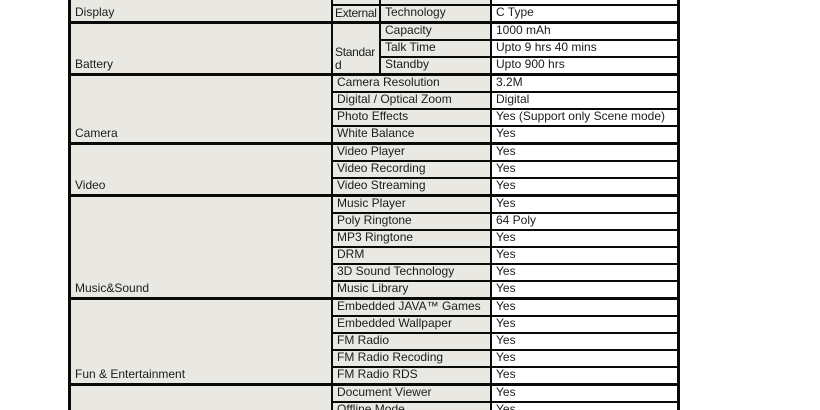 The height and width of the screenshot is (410, 820). What do you see at coordinates (201, 11) in the screenshot?
I see `category-cell: Display` at bounding box center [201, 11].